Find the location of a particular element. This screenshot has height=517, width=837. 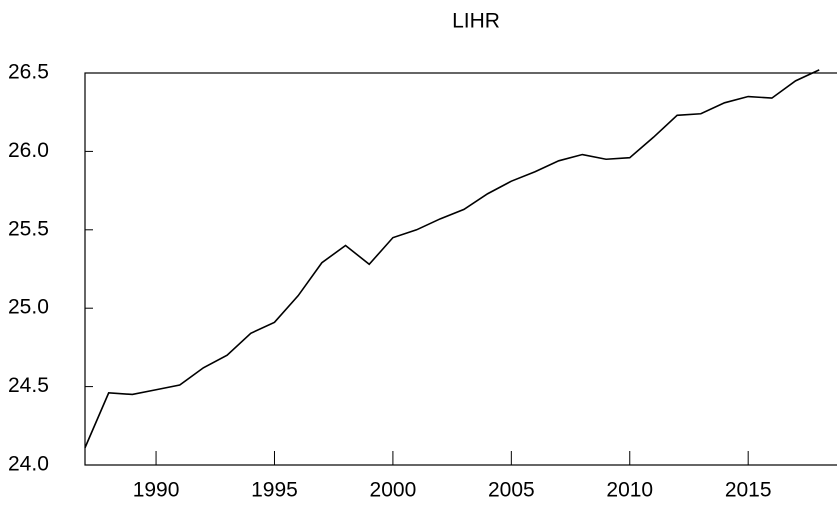

x-tick-label: 1990 is located at coordinates (156, 490).